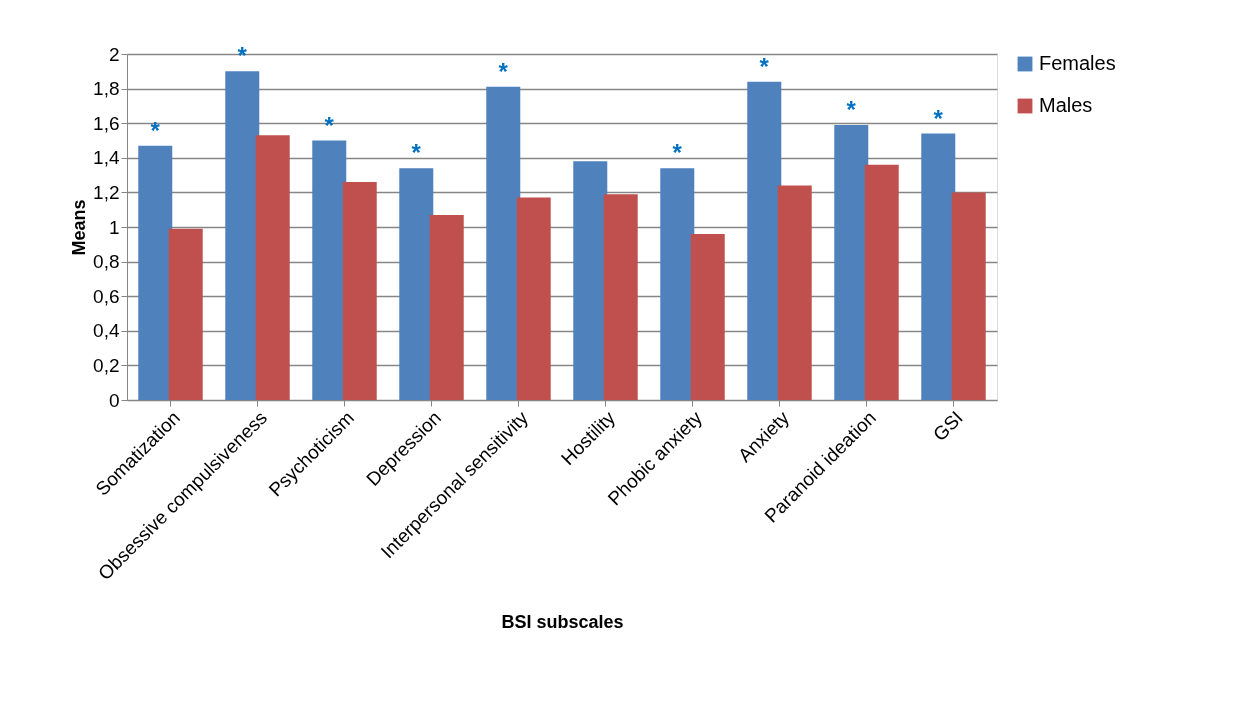 The image size is (1240, 726). I want to click on y-tick-label: 1, so click(114, 227).